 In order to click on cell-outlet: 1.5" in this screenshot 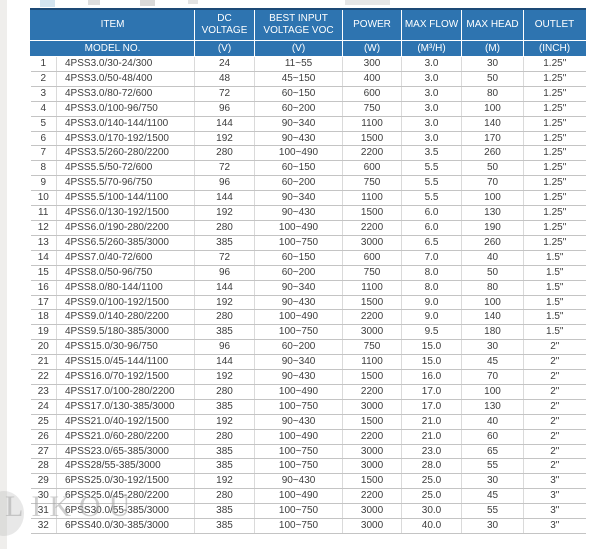, I will do `click(554, 317)`.